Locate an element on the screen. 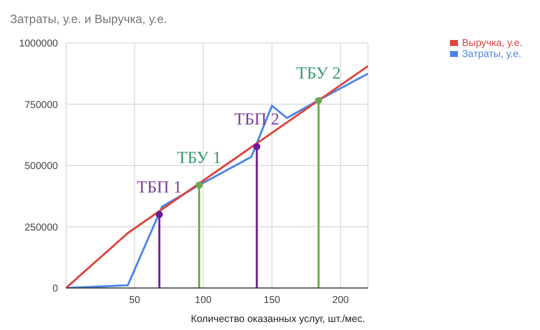 The height and width of the screenshot is (330, 540). x-tick-label: 100 is located at coordinates (203, 300).